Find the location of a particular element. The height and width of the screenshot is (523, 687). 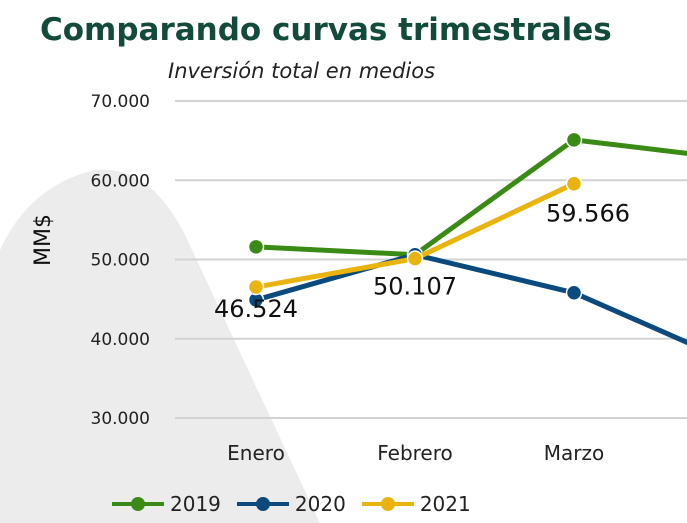

legend-label: 2021 is located at coordinates (445, 504).